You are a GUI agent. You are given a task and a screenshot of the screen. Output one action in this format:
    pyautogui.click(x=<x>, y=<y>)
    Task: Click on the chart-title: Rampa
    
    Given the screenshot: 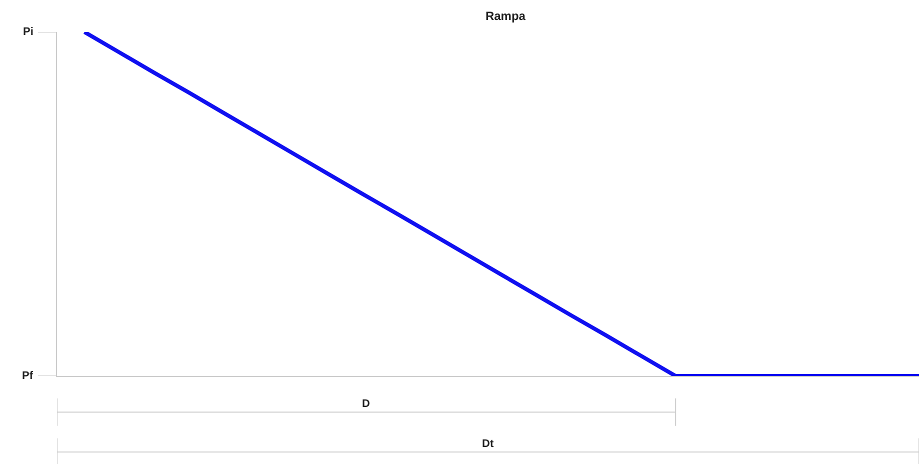 What is the action you would take?
    pyautogui.click(x=505, y=16)
    